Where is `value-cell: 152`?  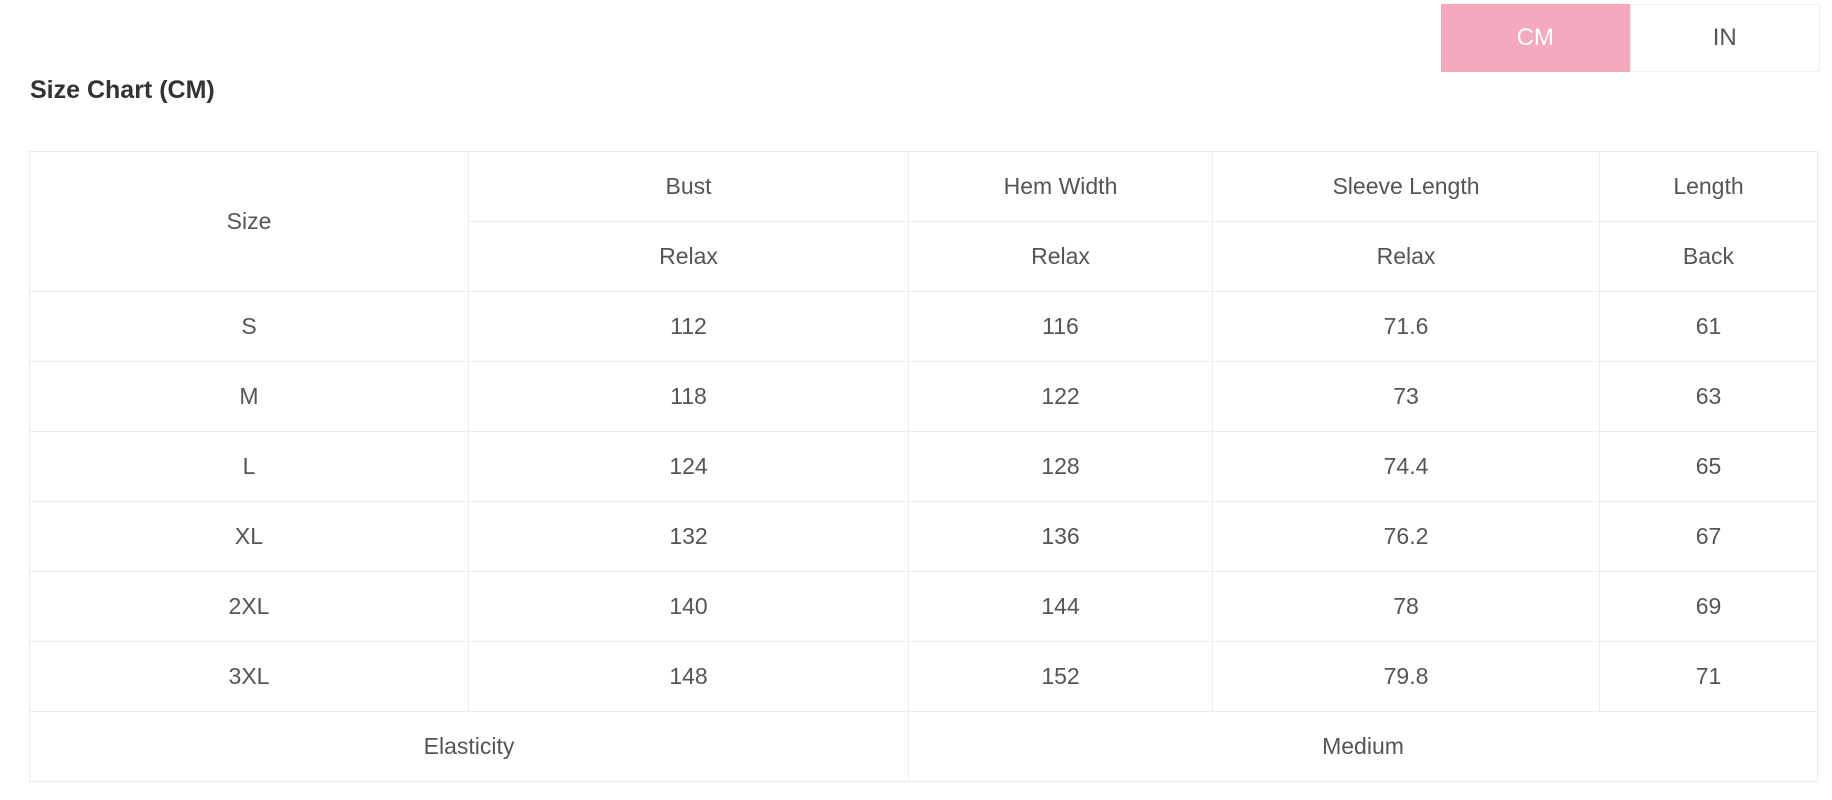 value-cell: 152 is located at coordinates (1060, 676).